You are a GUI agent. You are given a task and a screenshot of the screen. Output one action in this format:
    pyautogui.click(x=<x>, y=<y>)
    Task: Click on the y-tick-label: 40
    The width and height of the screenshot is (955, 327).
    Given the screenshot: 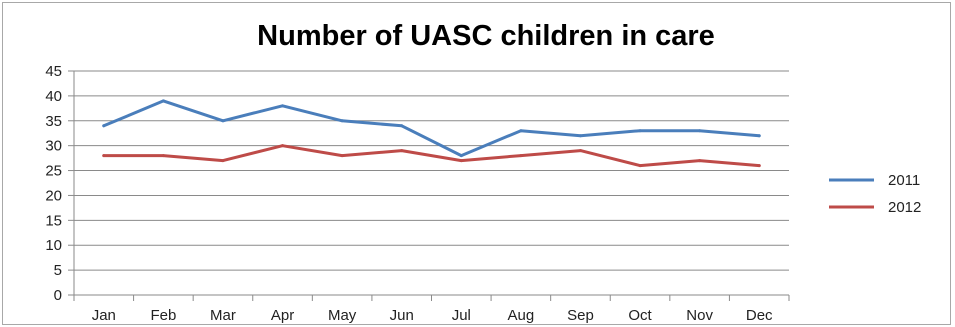 What is the action you would take?
    pyautogui.click(x=53, y=96)
    